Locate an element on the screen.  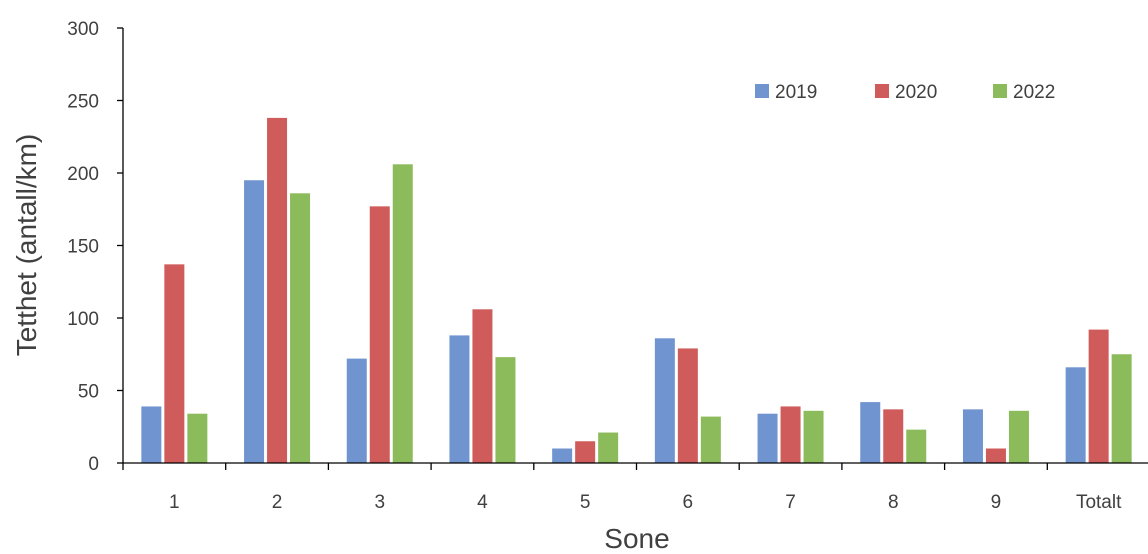
bar-2019-Totalt is located at coordinates (1075, 415).